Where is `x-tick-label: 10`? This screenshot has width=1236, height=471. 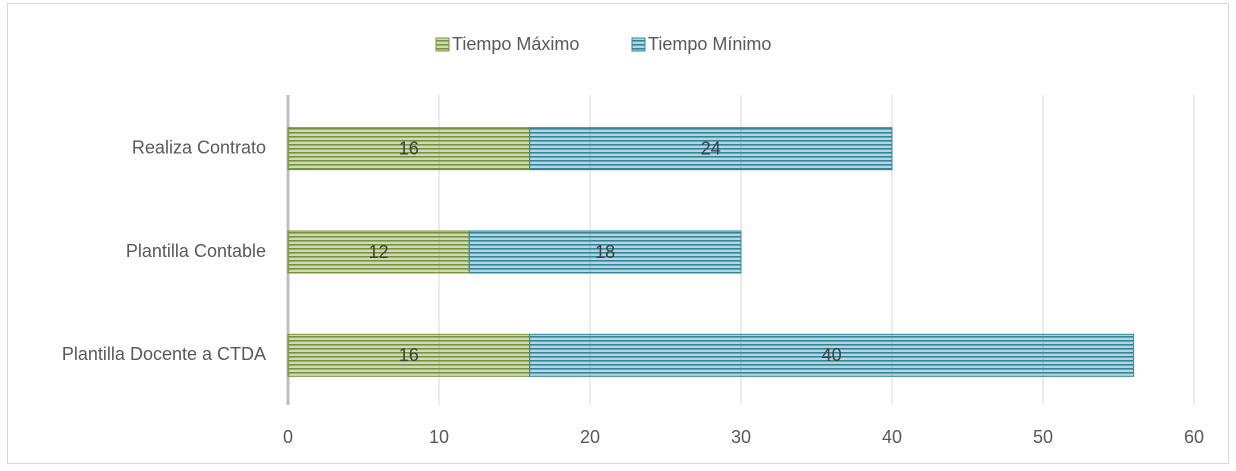 x-tick-label: 10 is located at coordinates (439, 437).